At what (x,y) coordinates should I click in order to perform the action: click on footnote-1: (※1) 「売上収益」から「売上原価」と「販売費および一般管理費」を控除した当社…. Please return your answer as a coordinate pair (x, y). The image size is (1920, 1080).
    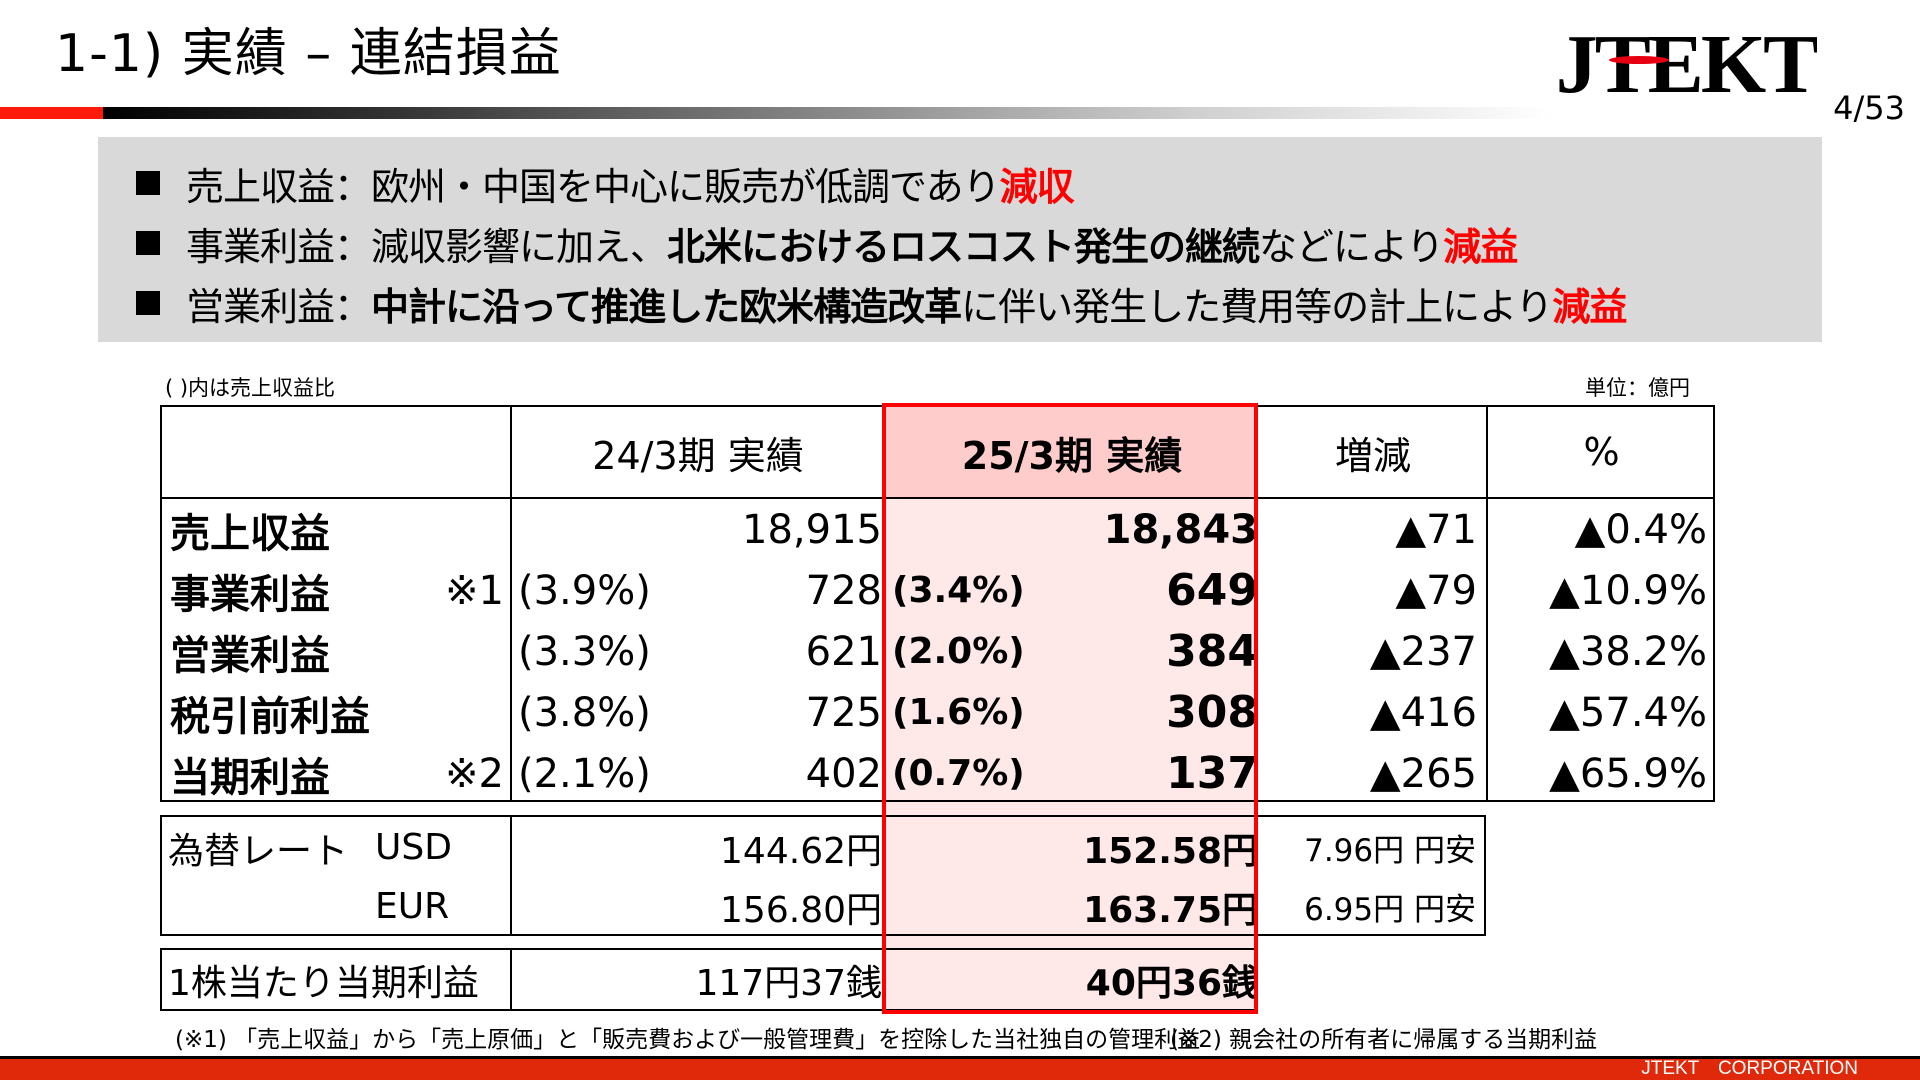
    Looking at the image, I should click on (688, 1040).